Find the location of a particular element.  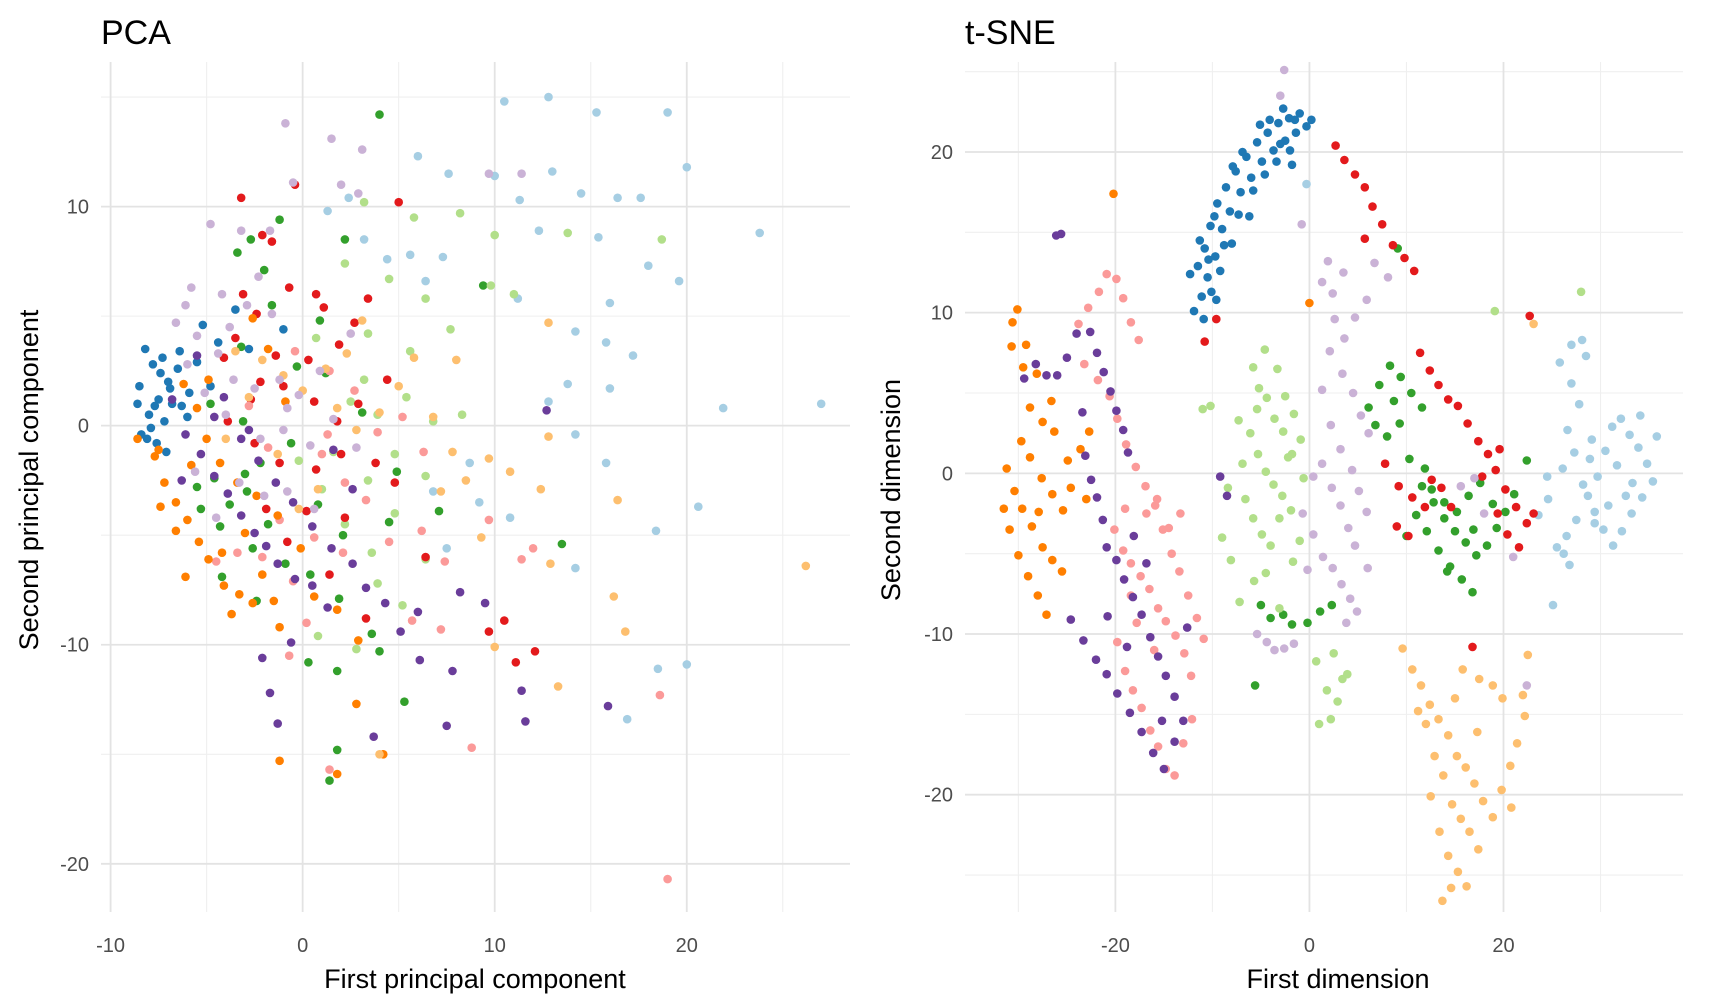

tsne-y-tick-label: -20 is located at coordinates (938, 796).